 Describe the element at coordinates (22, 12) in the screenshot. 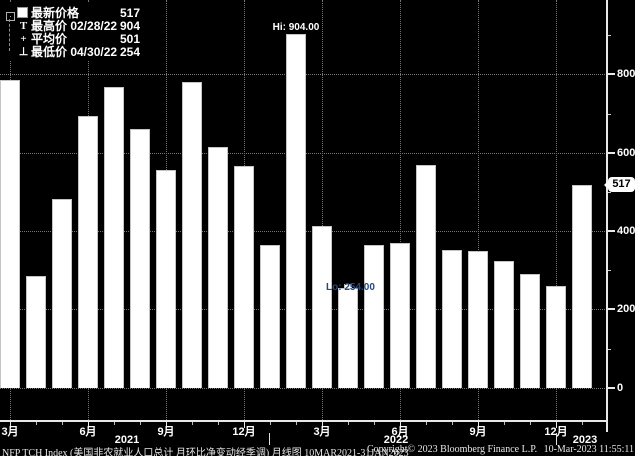

I see `last-price-marker-icon` at that location.